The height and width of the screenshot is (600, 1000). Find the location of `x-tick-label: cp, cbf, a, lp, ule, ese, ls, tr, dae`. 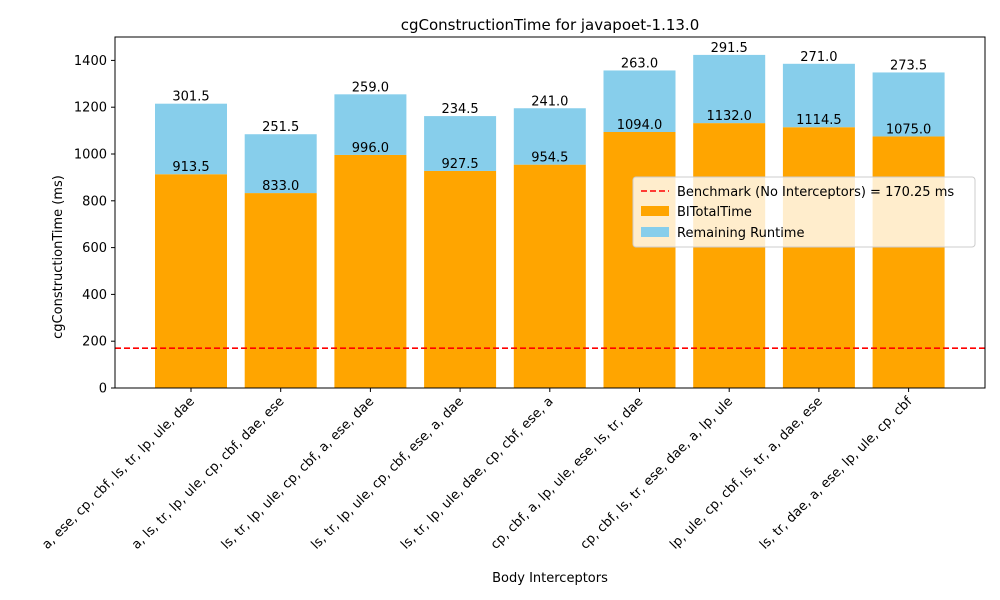

x-tick-label: cp, cbf, a, lp, ule, ese, ls, tr, dae is located at coordinates (567, 473).